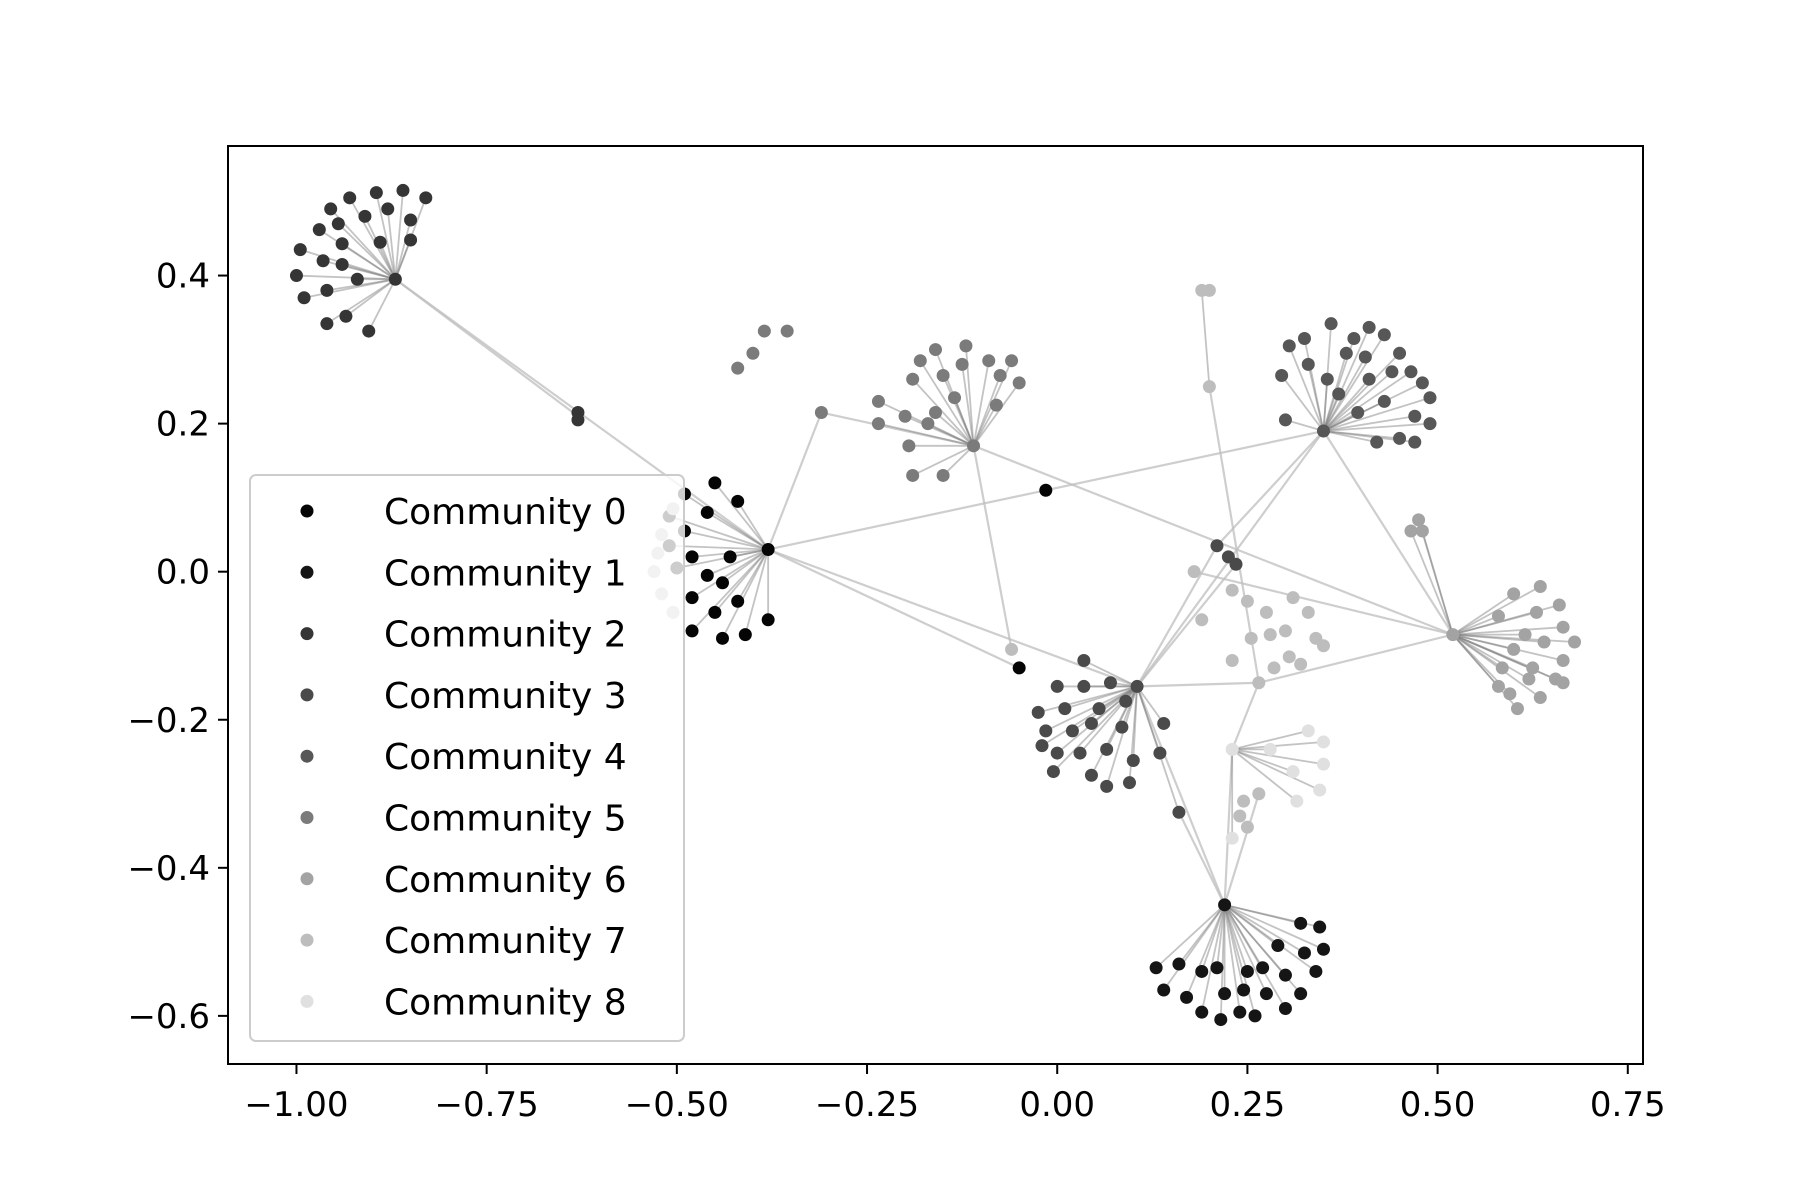 This screenshot has height=1200, width=1800. What do you see at coordinates (168, 1017) in the screenshot?
I see `y-tick-label: −0.6` at bounding box center [168, 1017].